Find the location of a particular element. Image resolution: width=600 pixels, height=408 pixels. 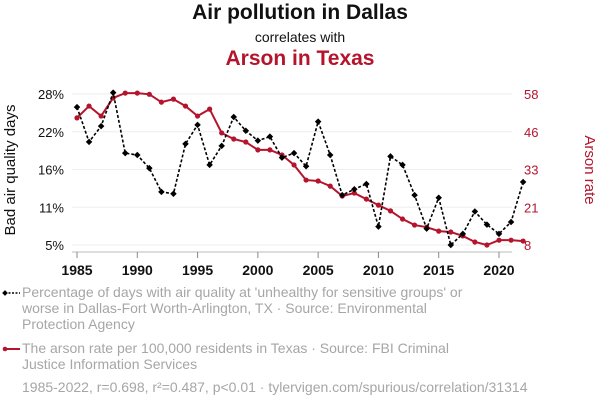

x-tick-label: 2015 is located at coordinates (438, 270).